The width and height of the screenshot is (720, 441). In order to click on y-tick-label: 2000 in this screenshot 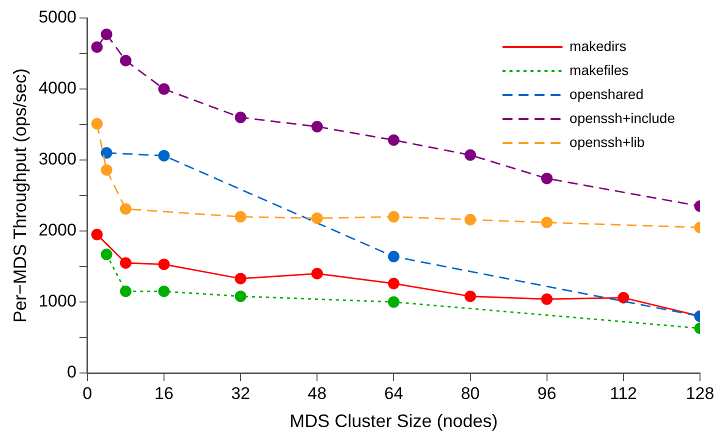, I will do `click(57, 230)`.